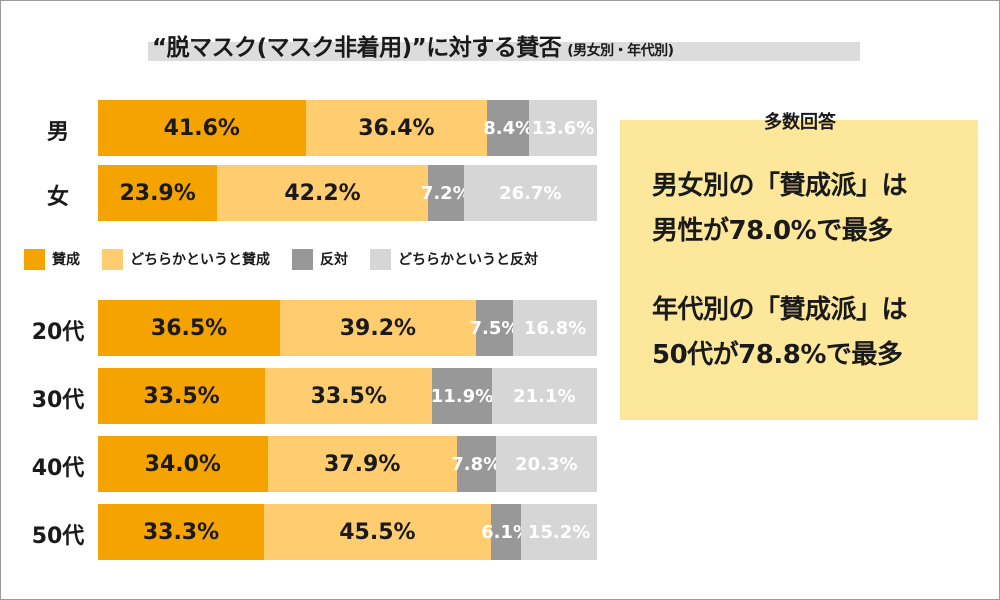  I want to click on bar-segment-somewhat-disagree: 20.3%, so click(546, 464).